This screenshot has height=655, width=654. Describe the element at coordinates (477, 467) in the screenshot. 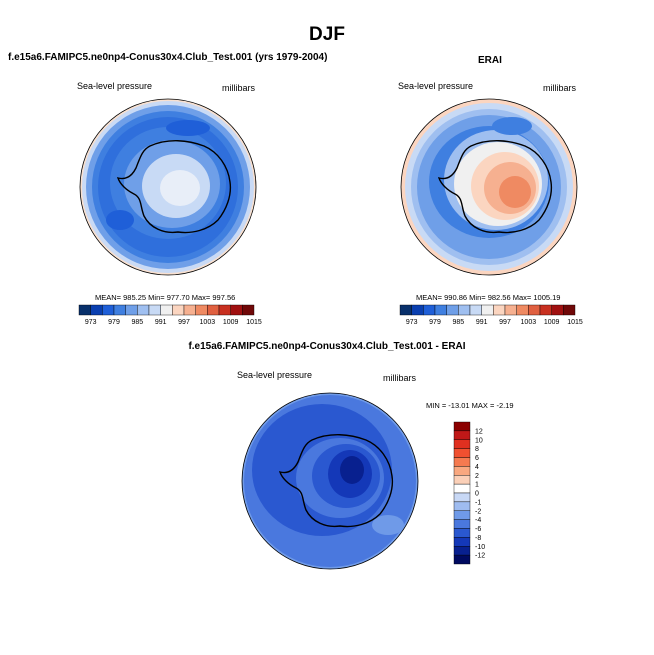

I see `colorbar-tick-label: 4` at that location.